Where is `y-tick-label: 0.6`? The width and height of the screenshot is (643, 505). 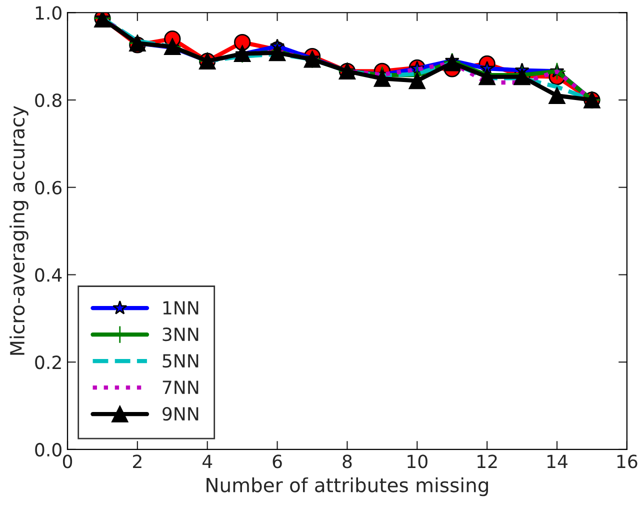
y-tick-label: 0.6 is located at coordinates (48, 187).